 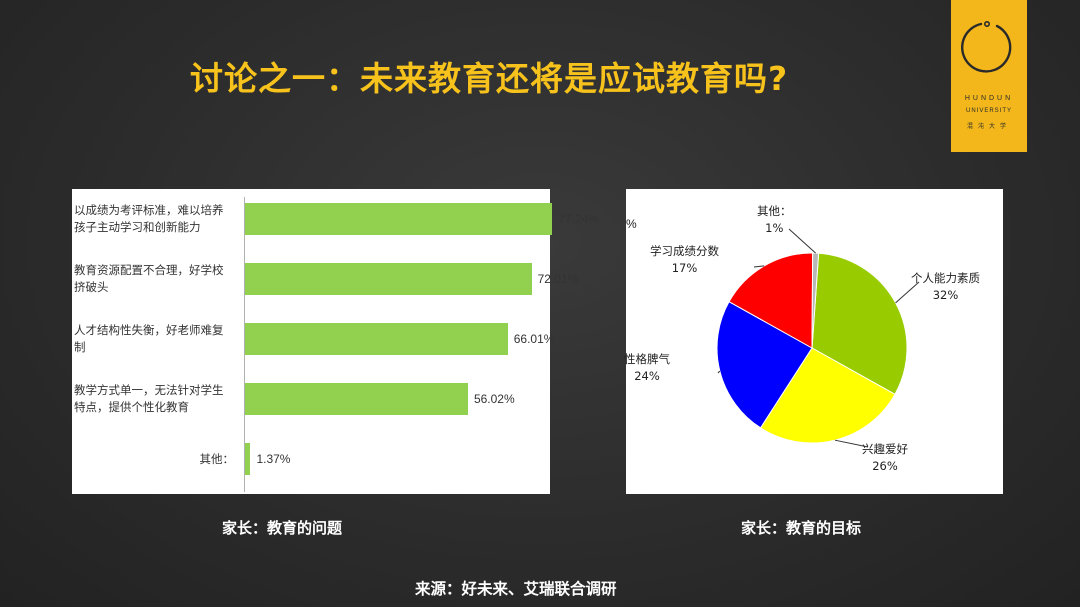 I want to click on bar-chart-axis, so click(x=244, y=344).